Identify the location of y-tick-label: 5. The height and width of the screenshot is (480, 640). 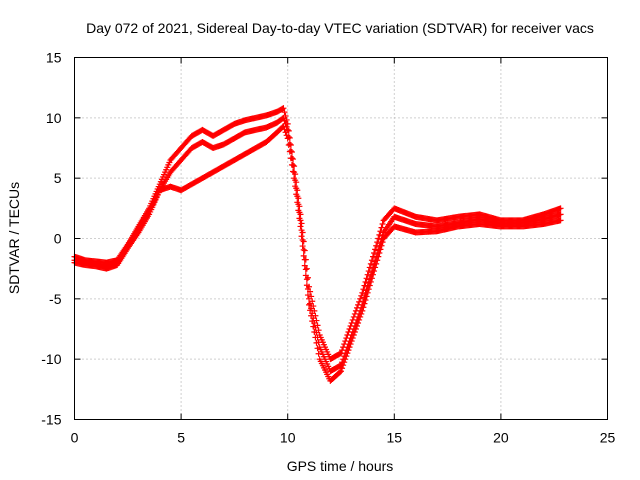
(58, 178).